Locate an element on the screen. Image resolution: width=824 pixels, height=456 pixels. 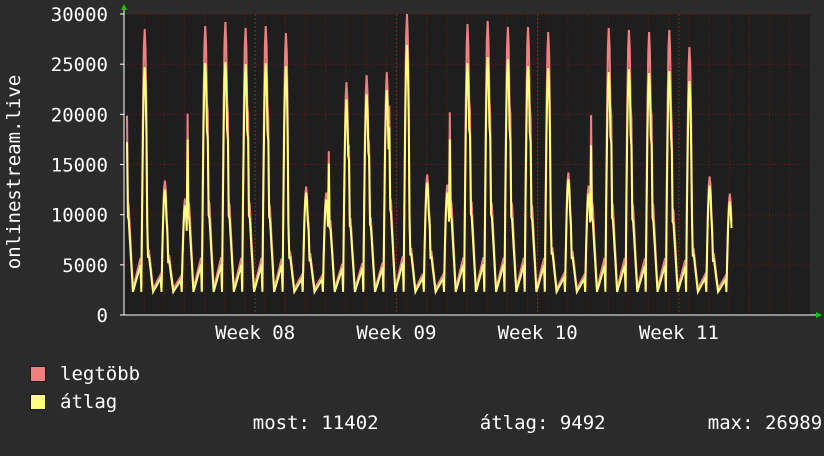
y-tick-labels: 0 5000 10000 15000 20000 25000 30000 is located at coordinates (87, 165).